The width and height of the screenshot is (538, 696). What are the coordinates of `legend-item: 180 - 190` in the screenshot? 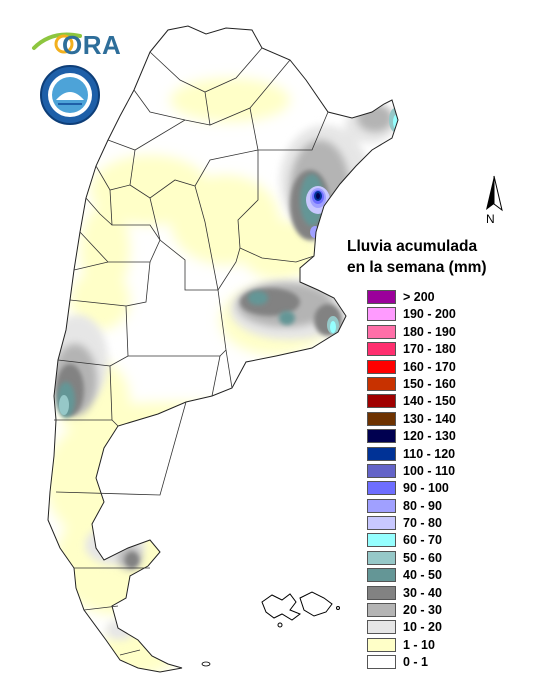 It's located at (427, 332).